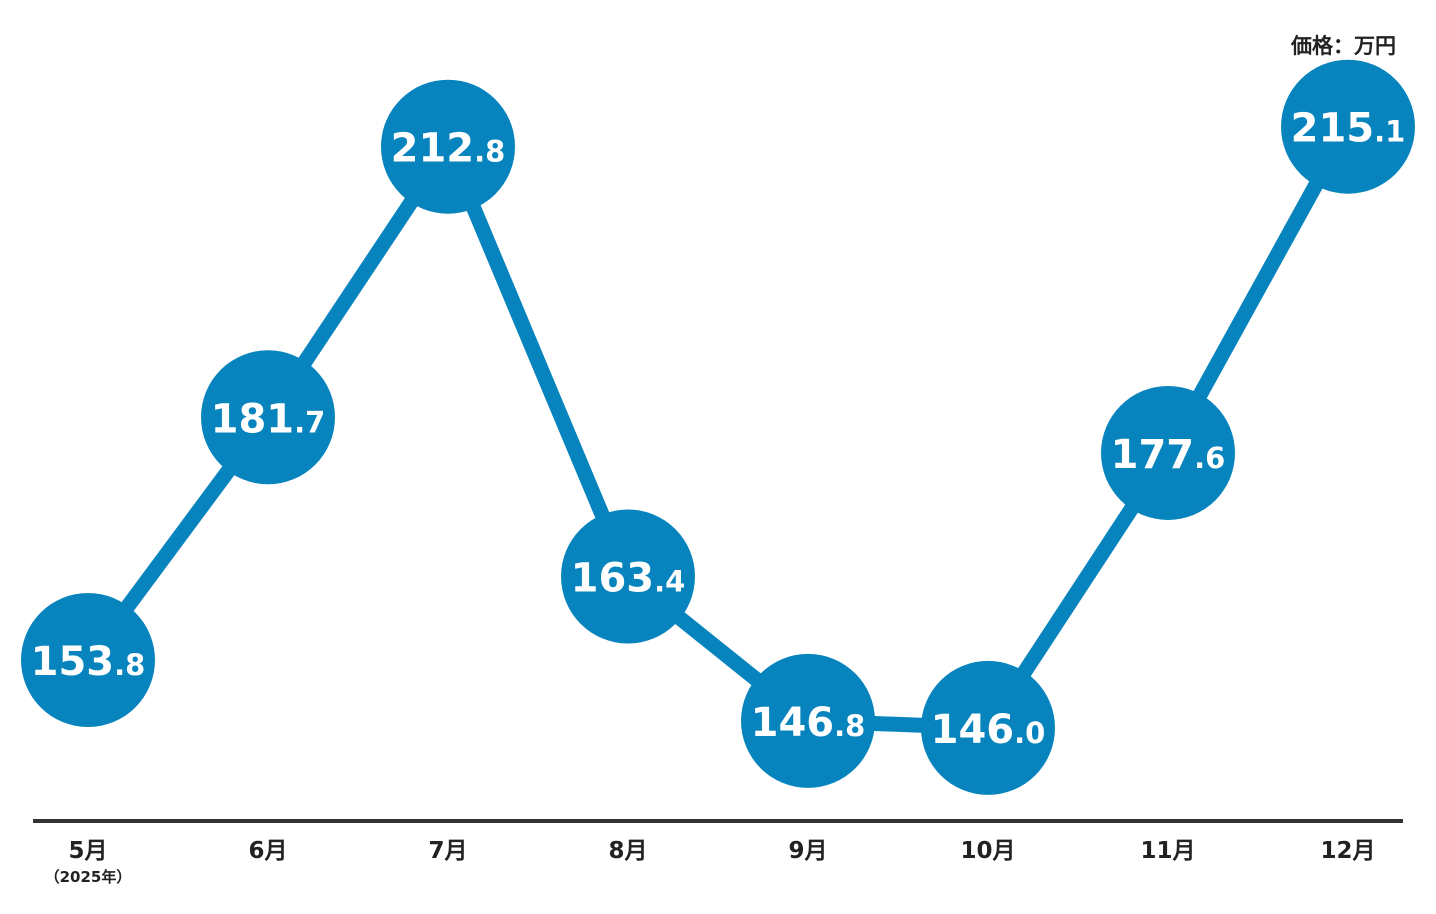 The image size is (1436, 914). What do you see at coordinates (88, 877) in the screenshot?
I see `x-tick-sublabel-year: （2025年）` at bounding box center [88, 877].